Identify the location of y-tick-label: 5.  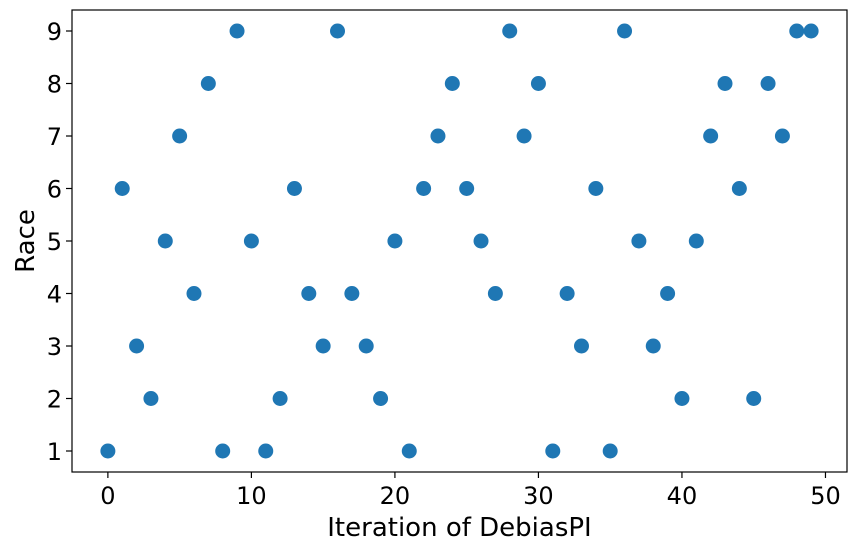
(54, 242).